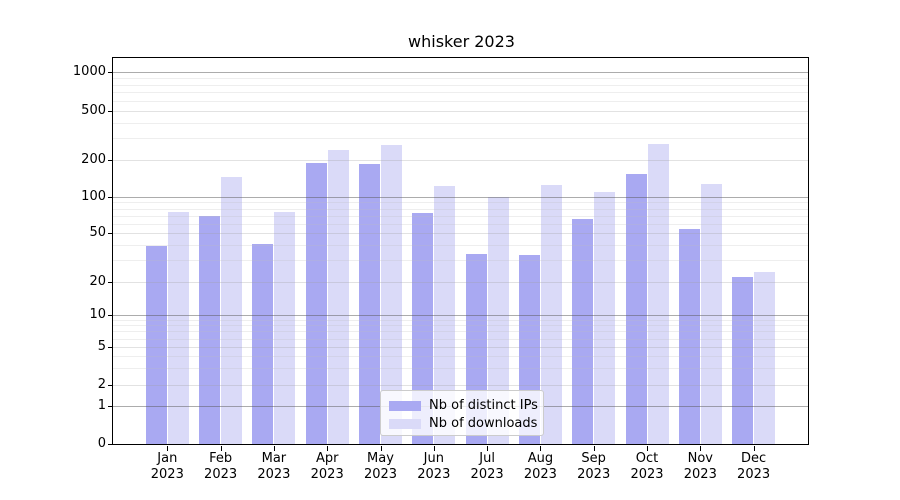  I want to click on legend: Nb of distinct IPs Nb of downloads, so click(462, 413).